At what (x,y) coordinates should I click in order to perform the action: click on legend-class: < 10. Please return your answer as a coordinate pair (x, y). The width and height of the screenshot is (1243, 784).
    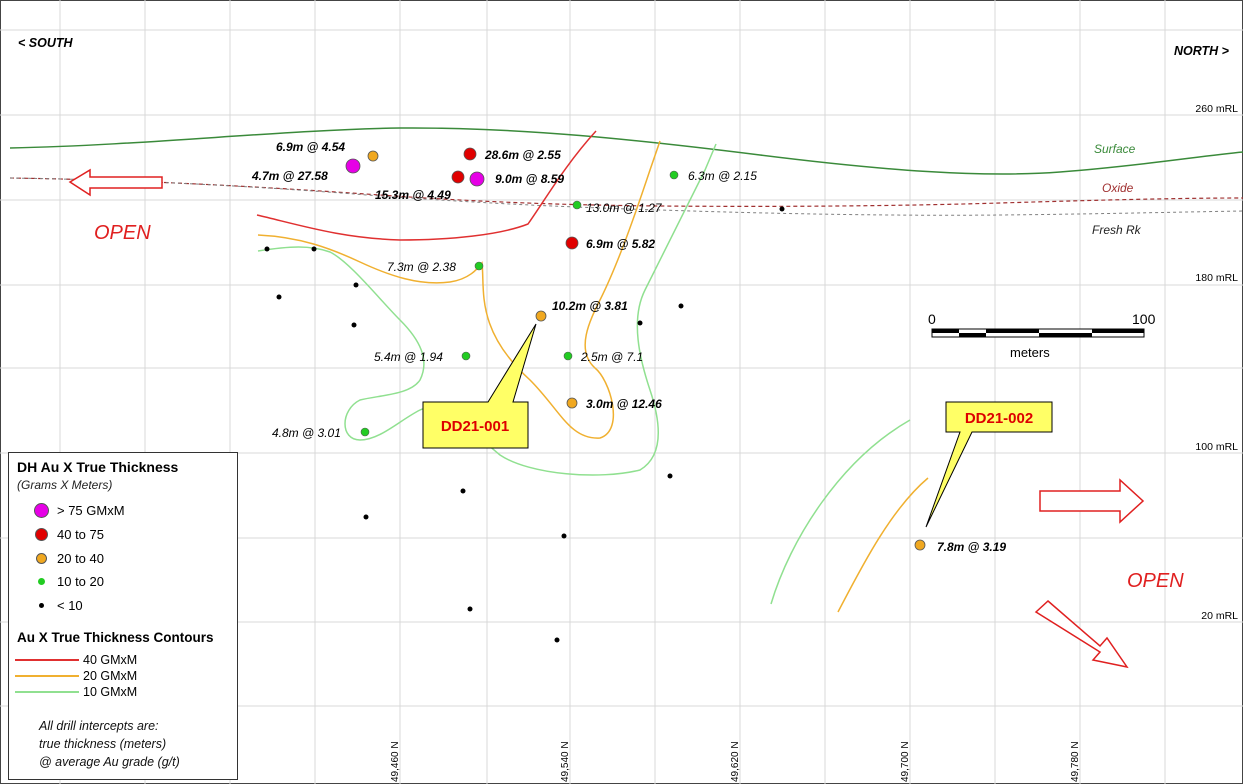
    Looking at the image, I should click on (54, 605).